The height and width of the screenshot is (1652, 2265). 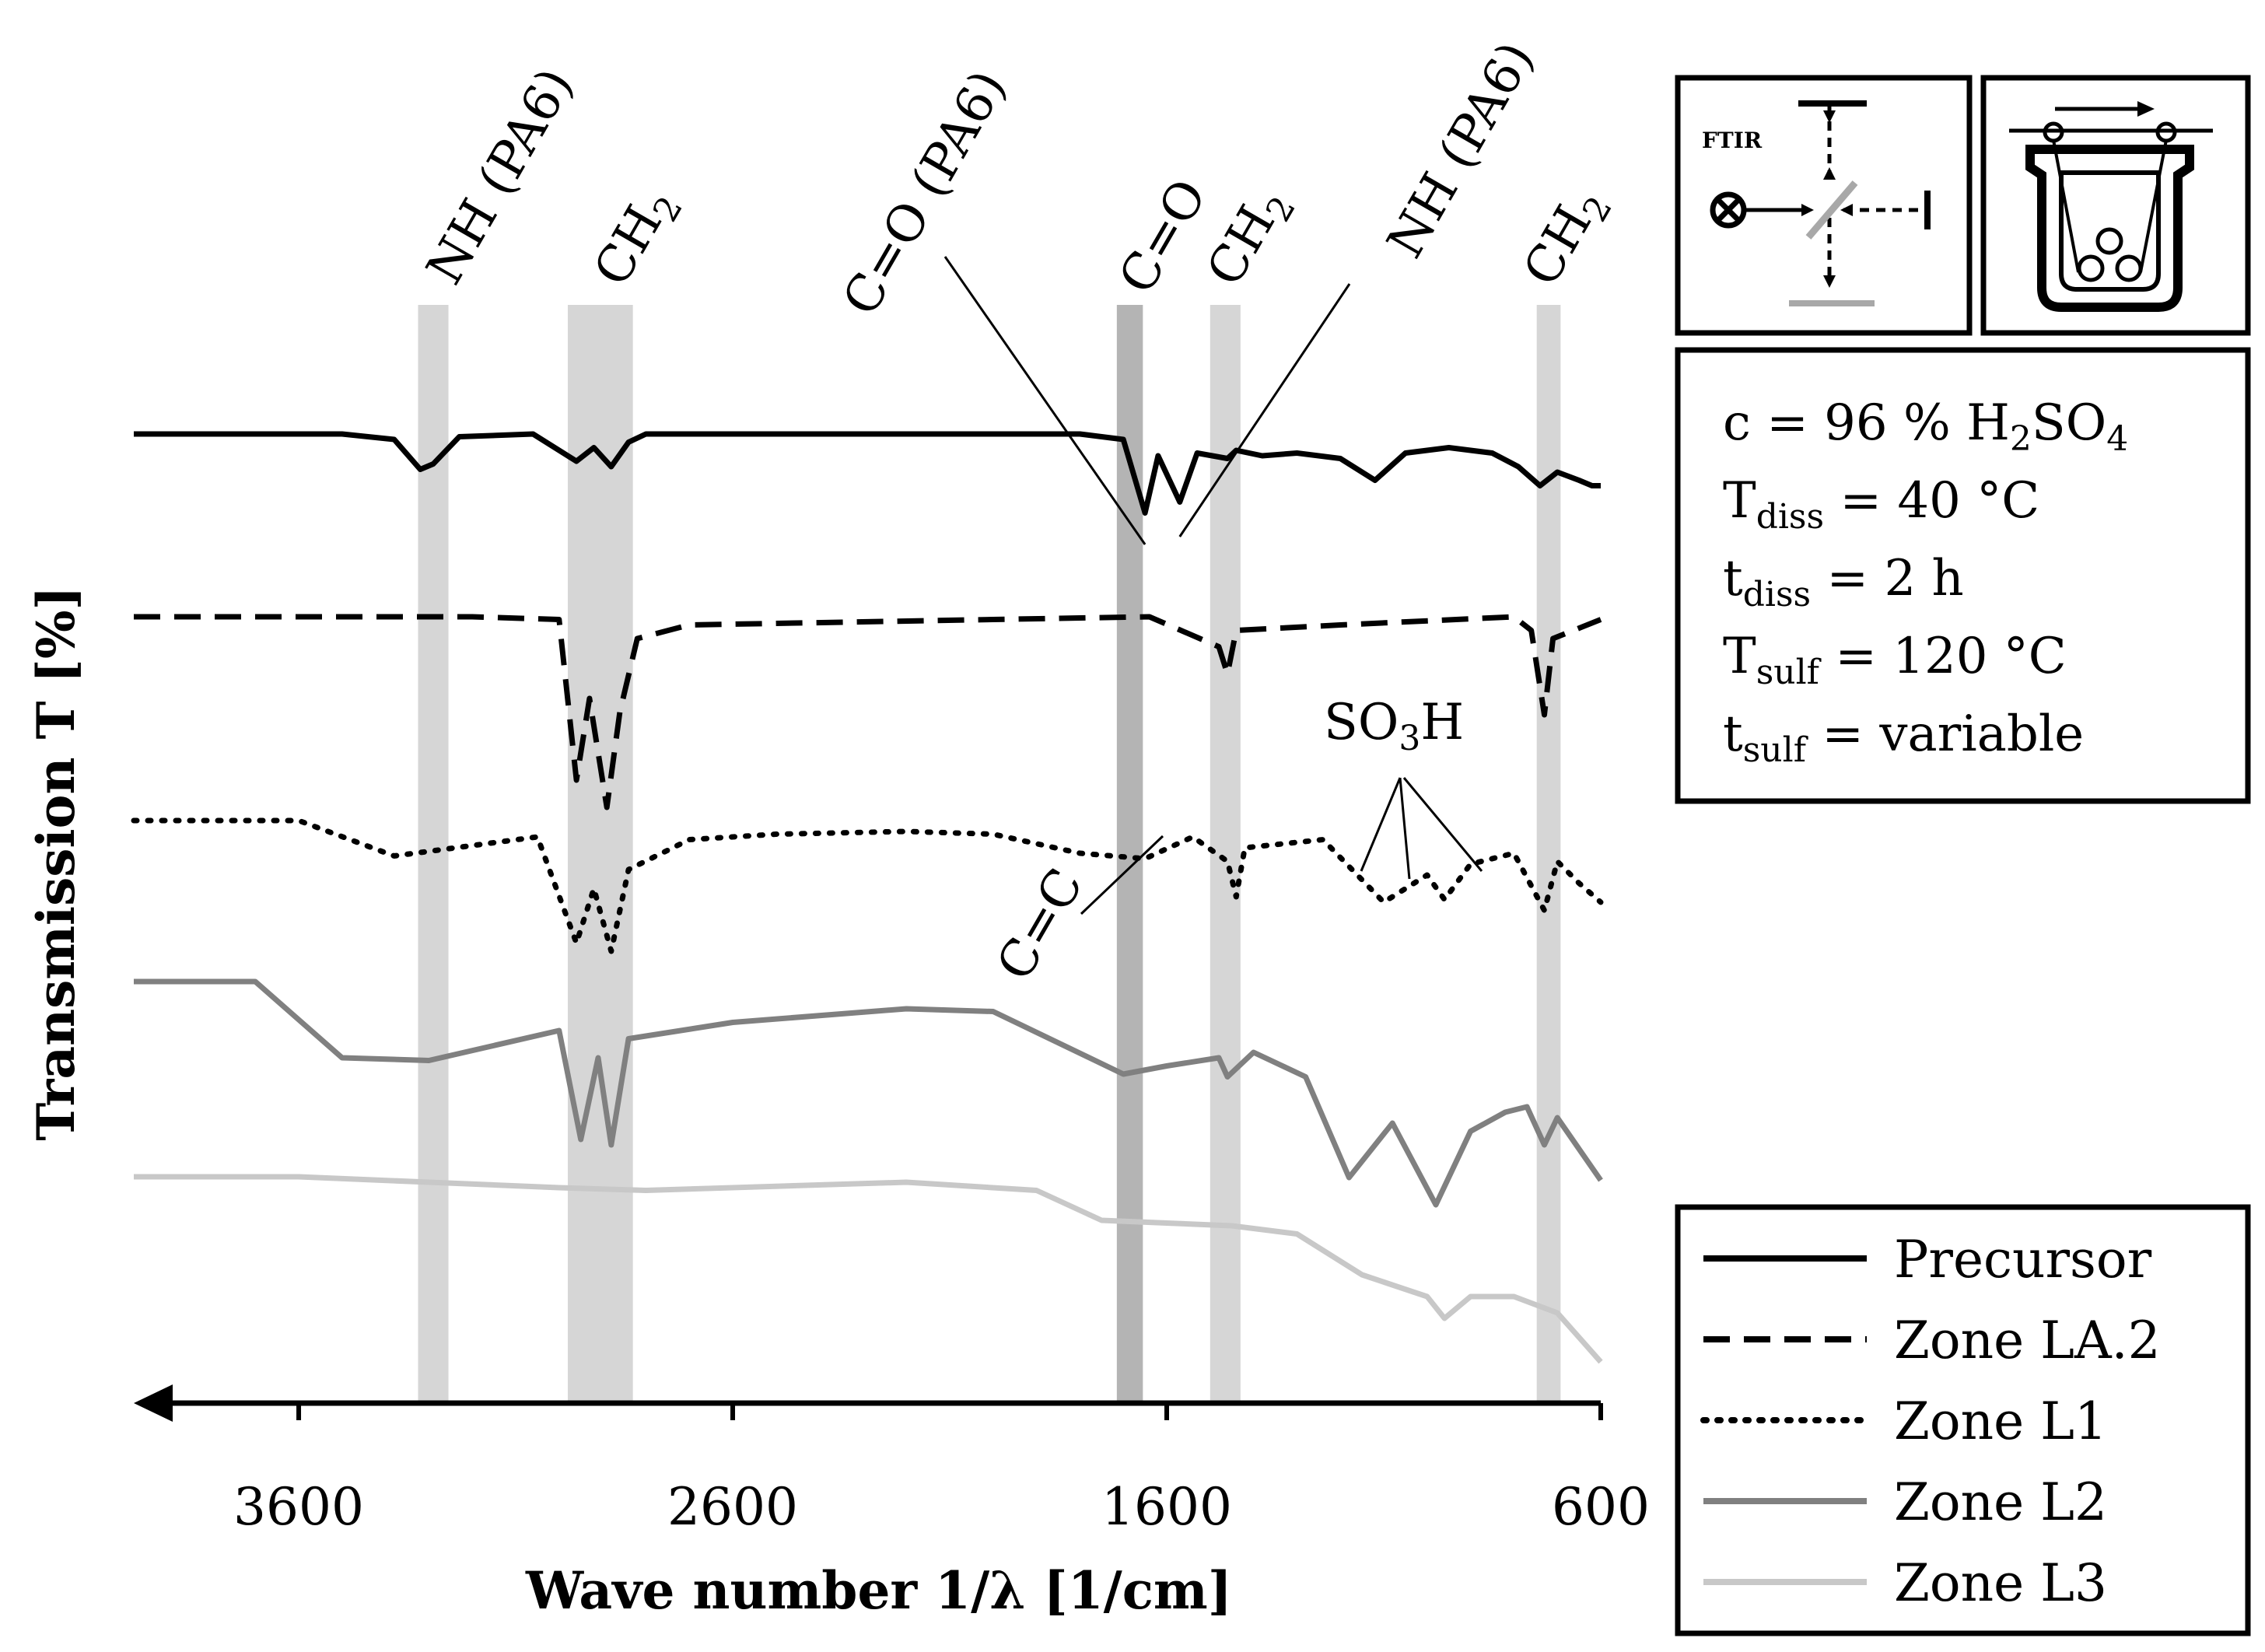 What do you see at coordinates (733, 1507) in the screenshot?
I see `x-tick-label-2600: 2600` at bounding box center [733, 1507].